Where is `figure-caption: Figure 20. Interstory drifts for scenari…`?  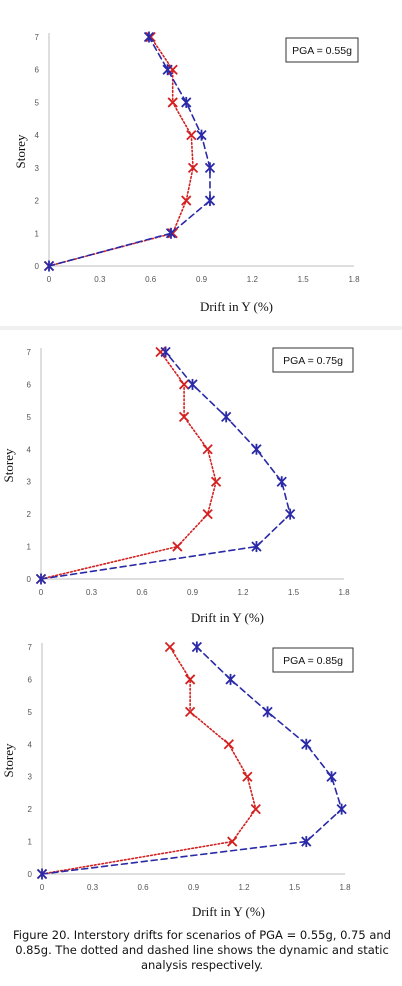
figure-caption: Figure 20. Interstory drifts for scenari… is located at coordinates (202, 950).